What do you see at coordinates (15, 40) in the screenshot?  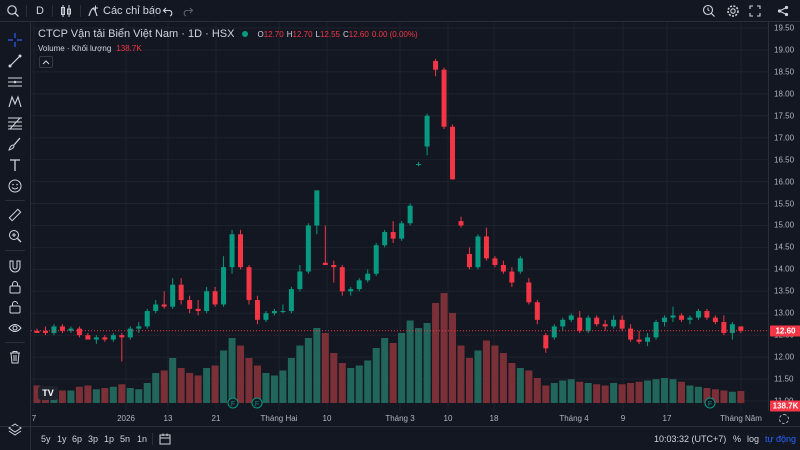 I see `crosshair-icon` at bounding box center [15, 40].